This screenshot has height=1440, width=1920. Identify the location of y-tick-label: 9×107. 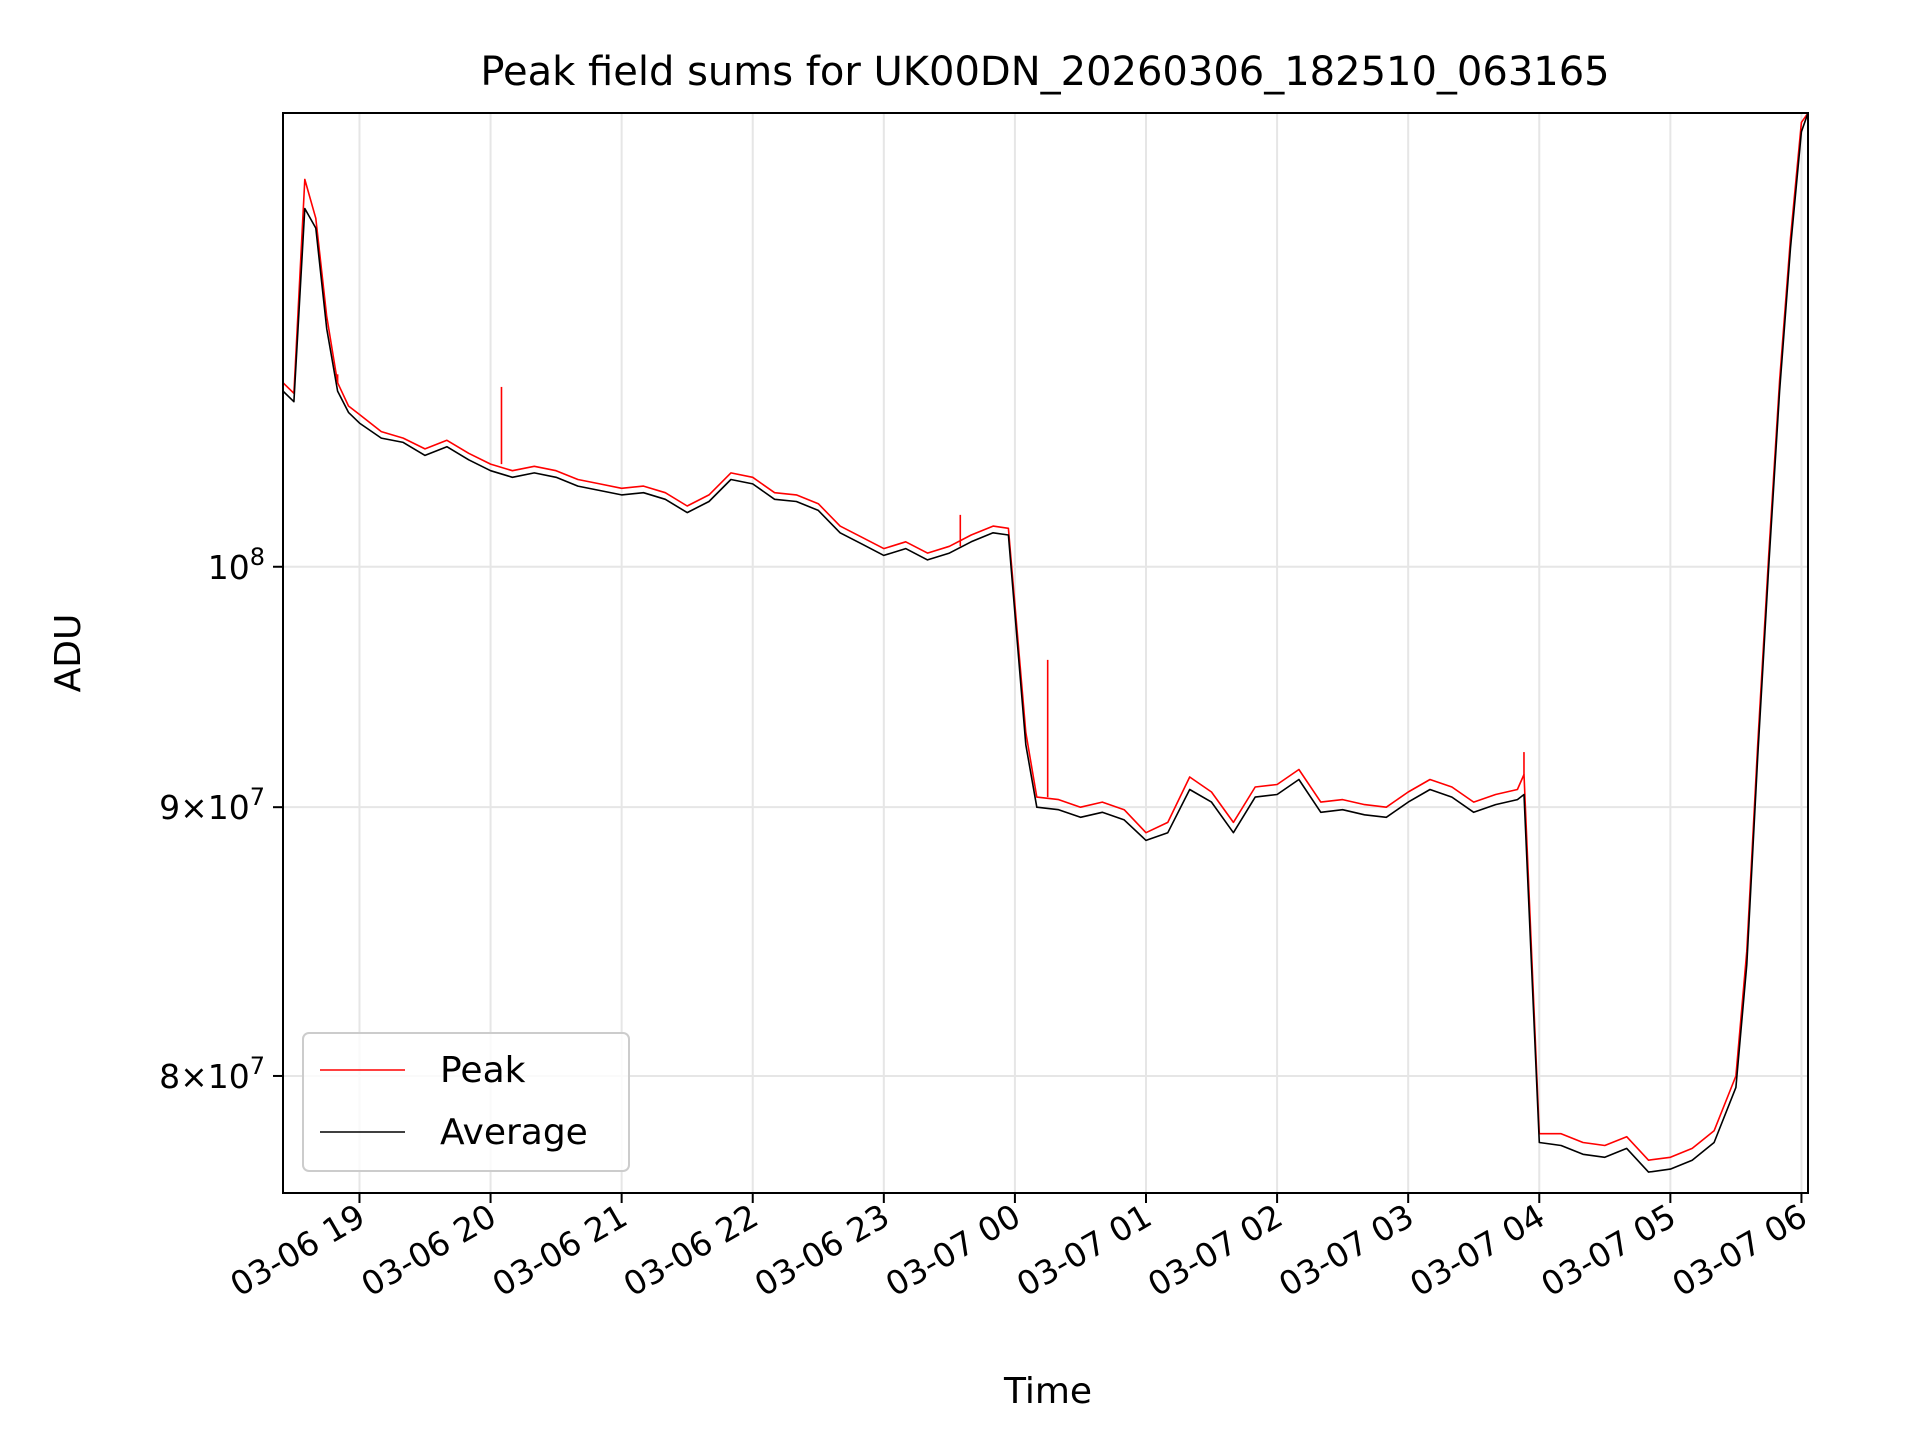
(212, 805).